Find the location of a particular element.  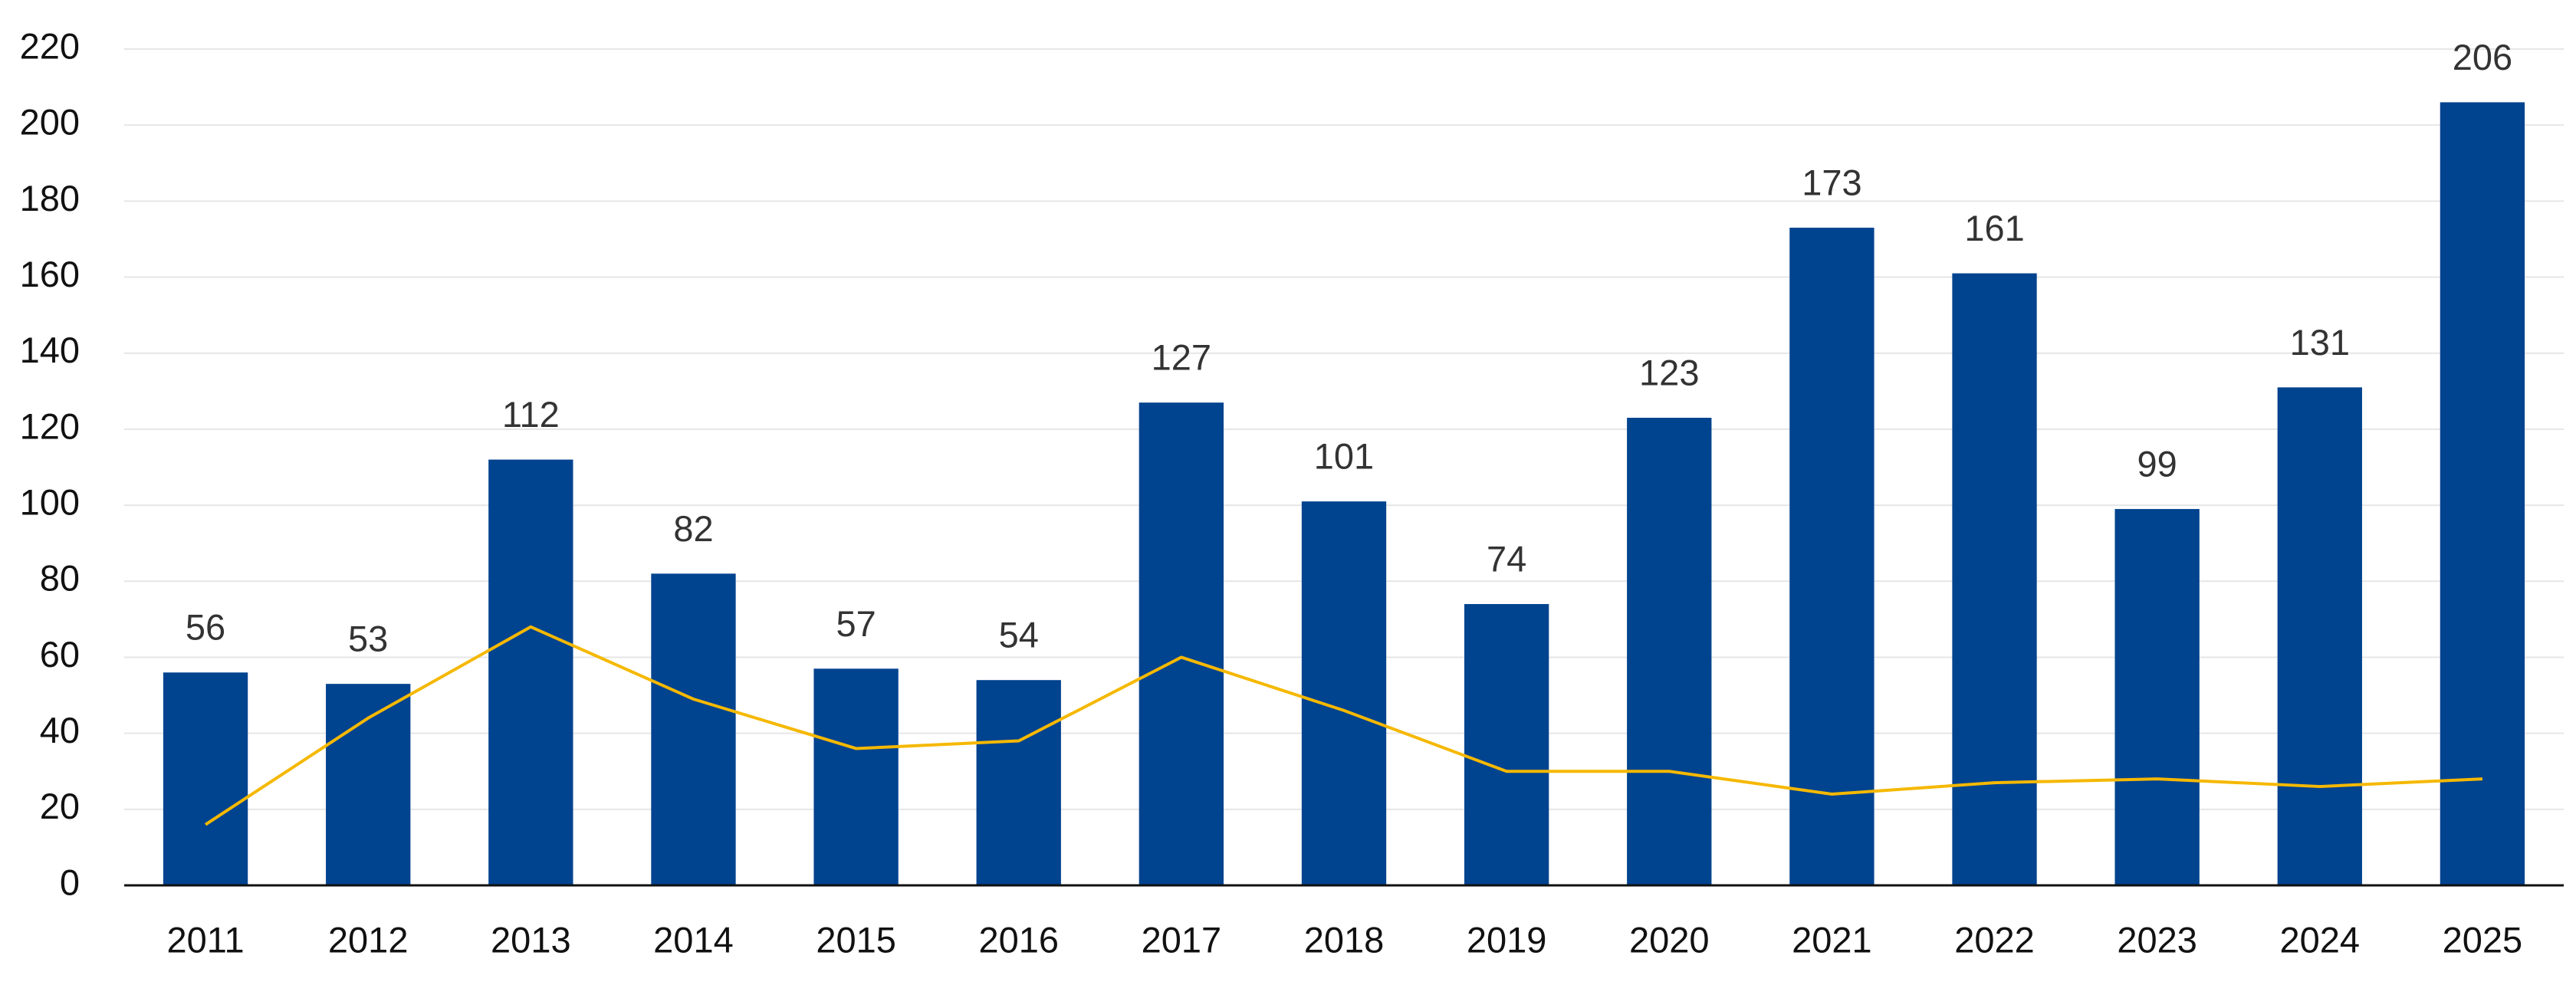

x-tick-label: 2025 is located at coordinates (2483, 940).